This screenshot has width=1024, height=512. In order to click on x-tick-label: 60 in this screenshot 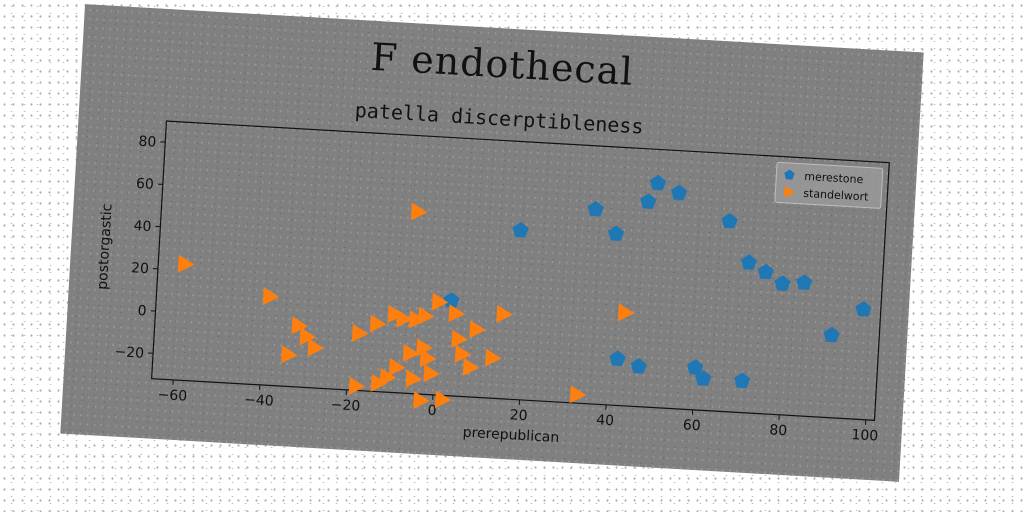, I will do `click(691, 425)`.